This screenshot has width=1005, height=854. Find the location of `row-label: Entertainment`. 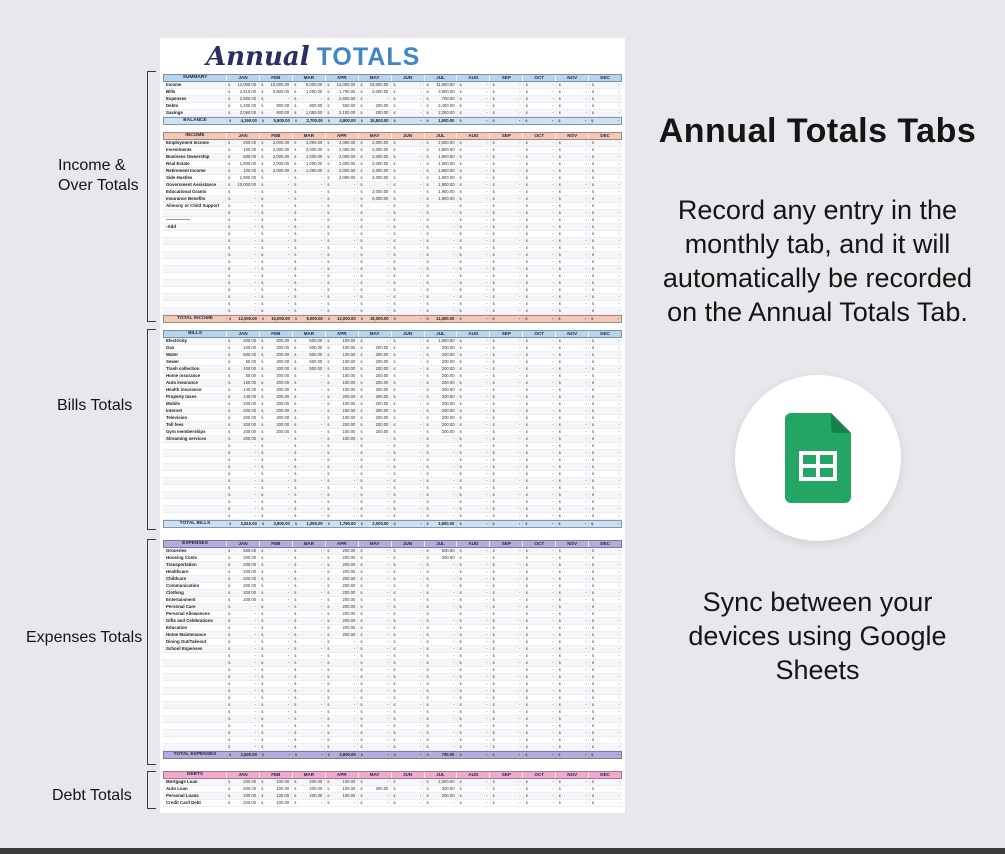

row-label: Entertainment is located at coordinates (181, 599).